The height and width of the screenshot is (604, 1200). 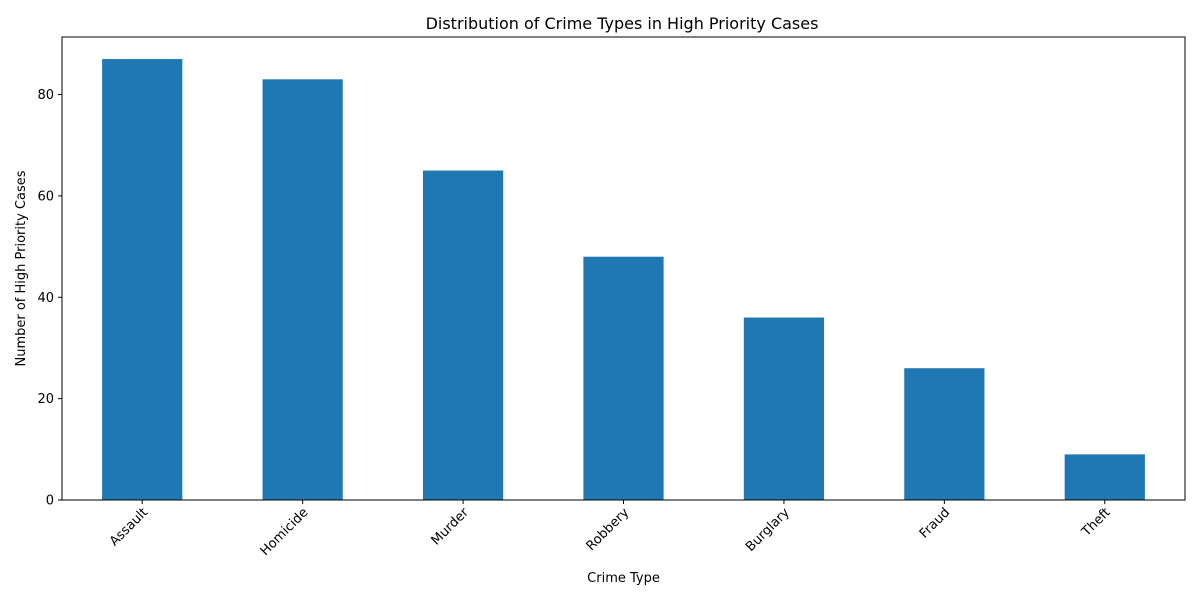 What do you see at coordinates (45, 95) in the screenshot?
I see `y-tick-label: 80` at bounding box center [45, 95].